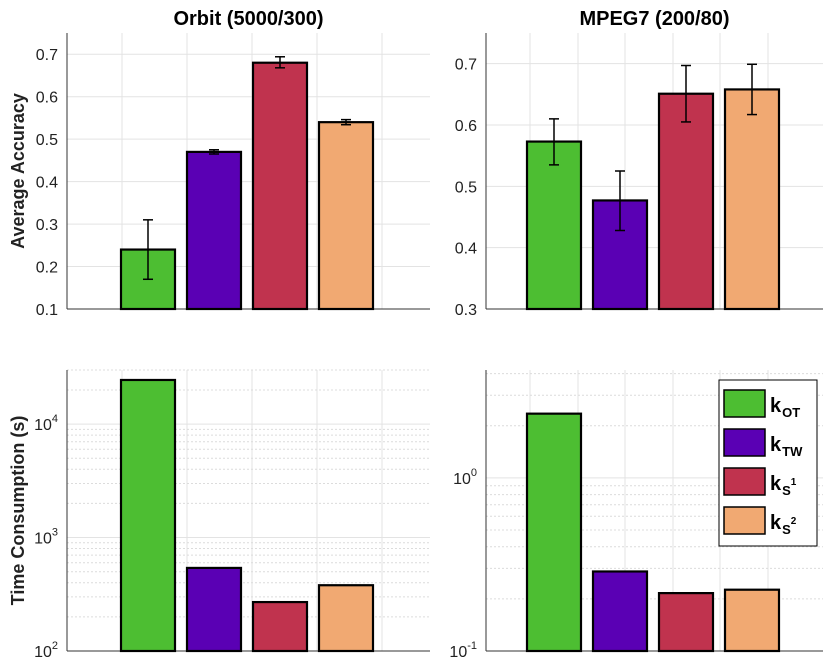  I want to click on y-tick-label: 0.1, so click(47, 310).